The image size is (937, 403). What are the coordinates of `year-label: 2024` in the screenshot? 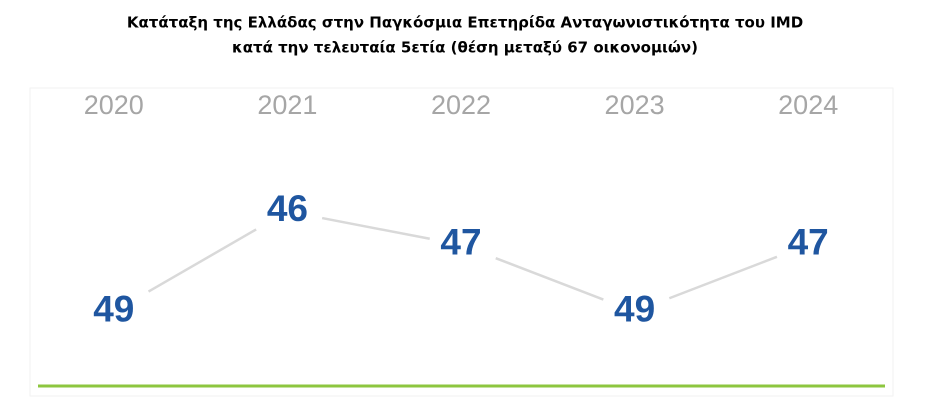 It's located at (808, 105).